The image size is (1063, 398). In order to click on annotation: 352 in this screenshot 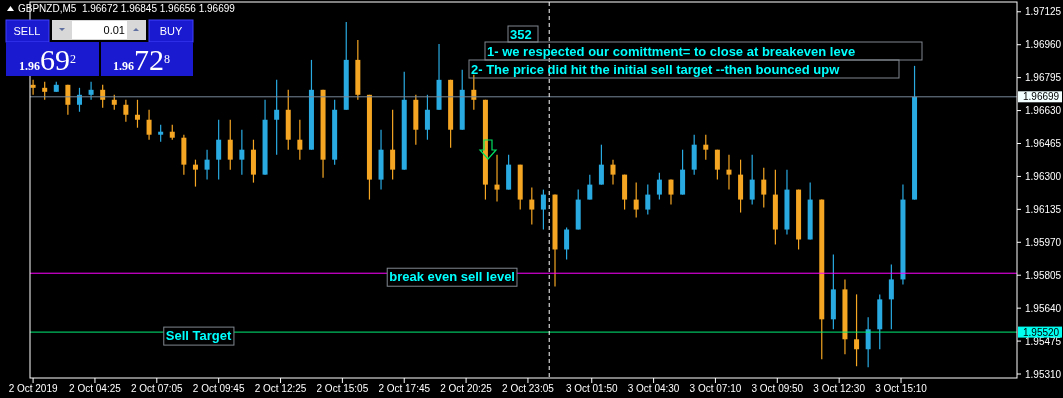, I will do `click(521, 34)`.